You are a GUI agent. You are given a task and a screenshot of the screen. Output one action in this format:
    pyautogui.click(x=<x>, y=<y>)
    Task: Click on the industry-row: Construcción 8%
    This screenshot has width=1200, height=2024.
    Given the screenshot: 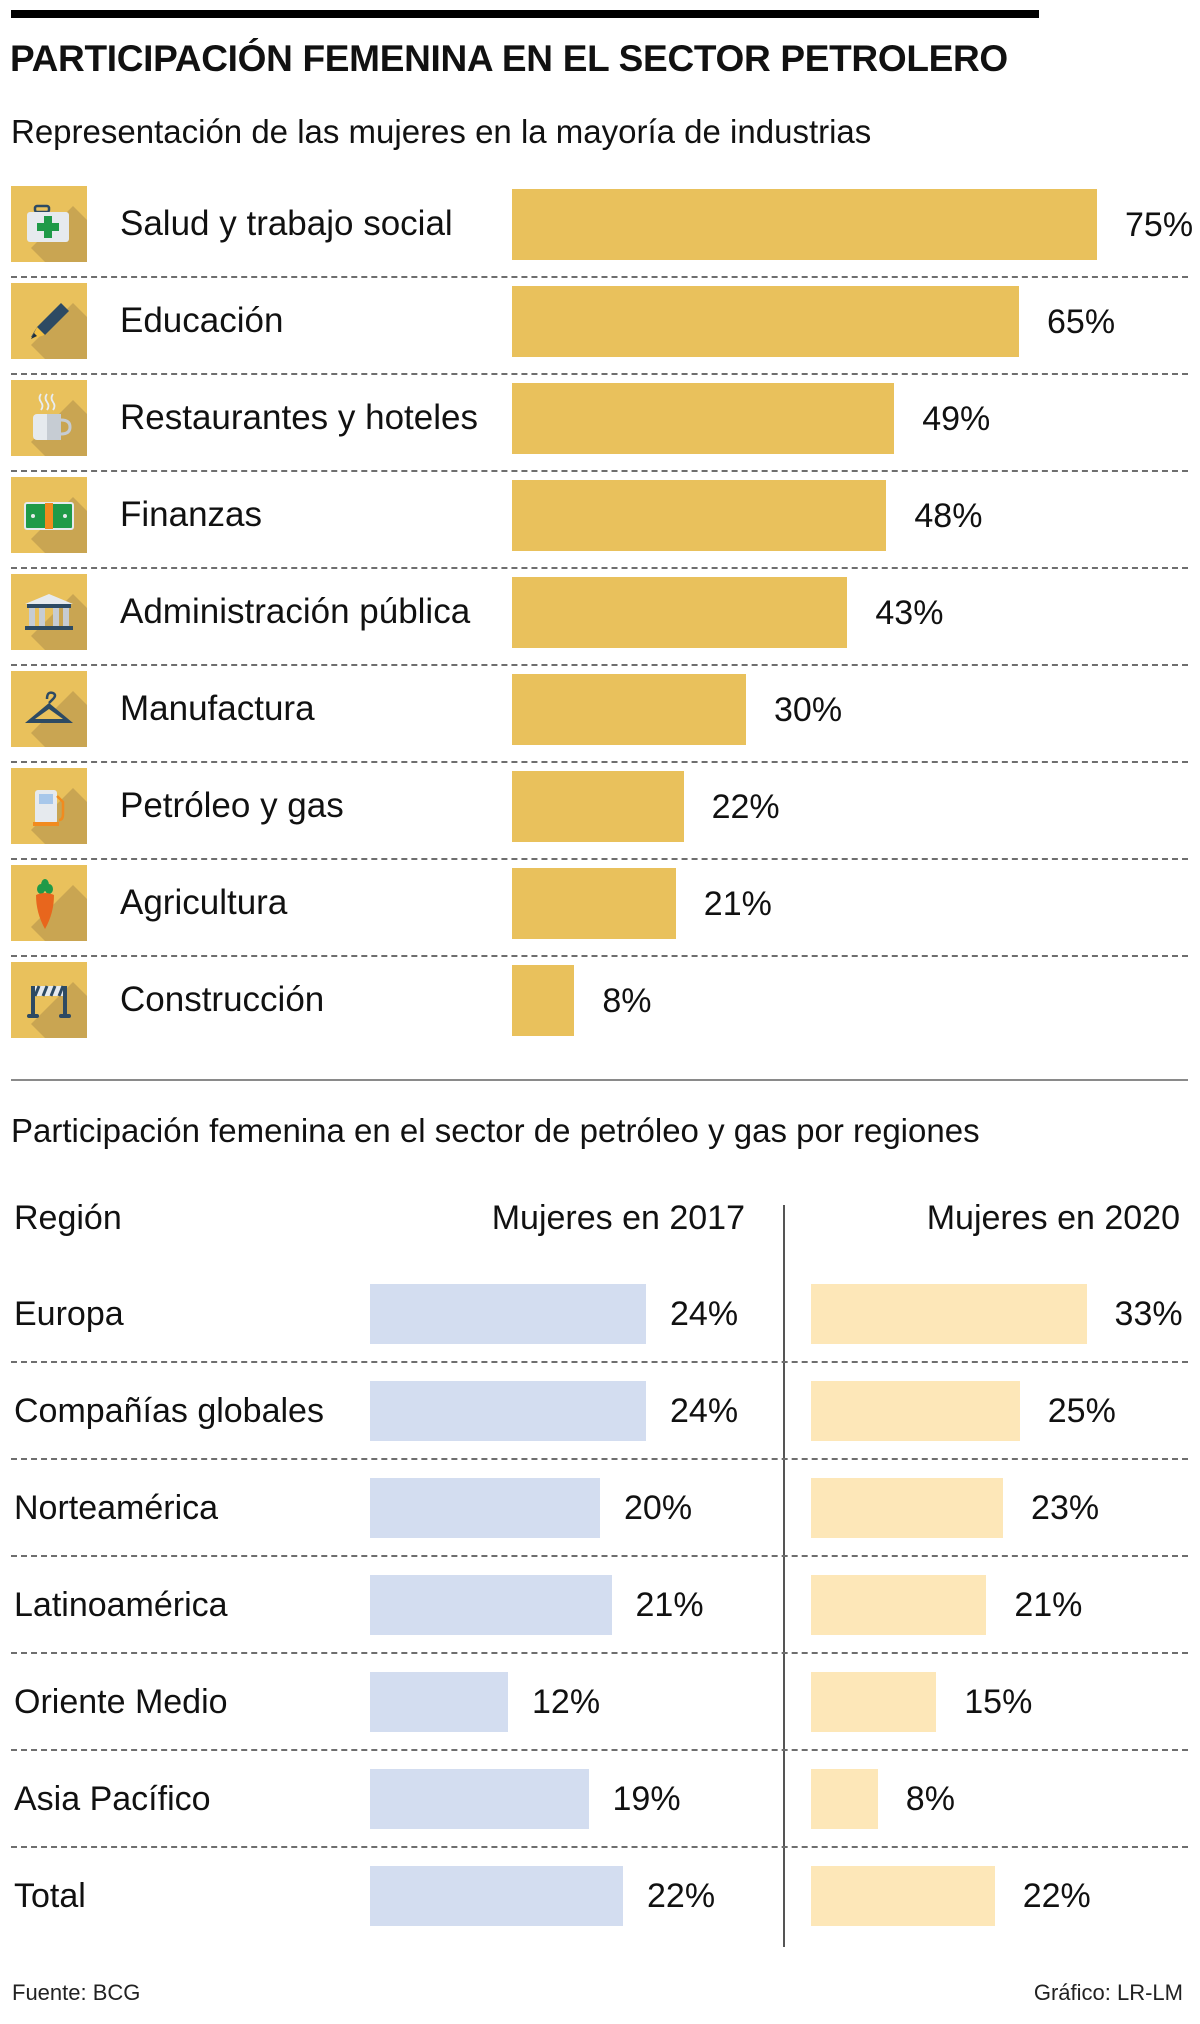 What is the action you would take?
    pyautogui.click(x=600, y=1003)
    